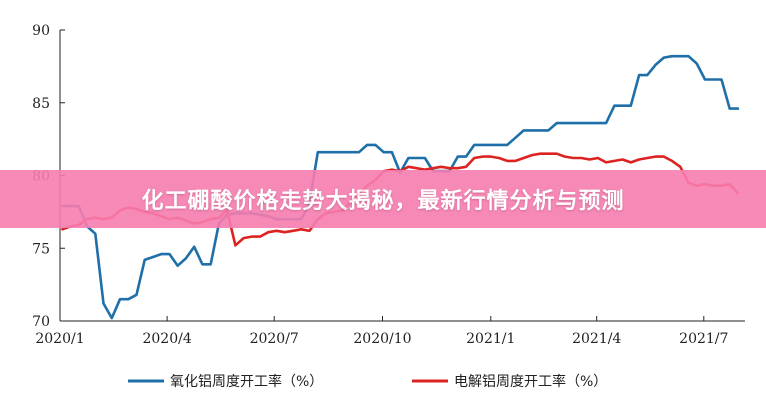  I want to click on y-tick-label: 75, so click(41, 249).